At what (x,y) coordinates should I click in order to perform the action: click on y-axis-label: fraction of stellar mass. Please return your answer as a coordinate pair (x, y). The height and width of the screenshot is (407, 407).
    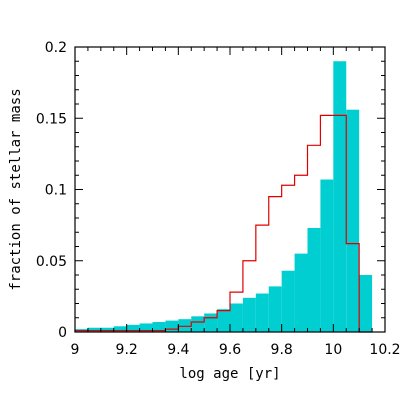
    Looking at the image, I should click on (16, 189).